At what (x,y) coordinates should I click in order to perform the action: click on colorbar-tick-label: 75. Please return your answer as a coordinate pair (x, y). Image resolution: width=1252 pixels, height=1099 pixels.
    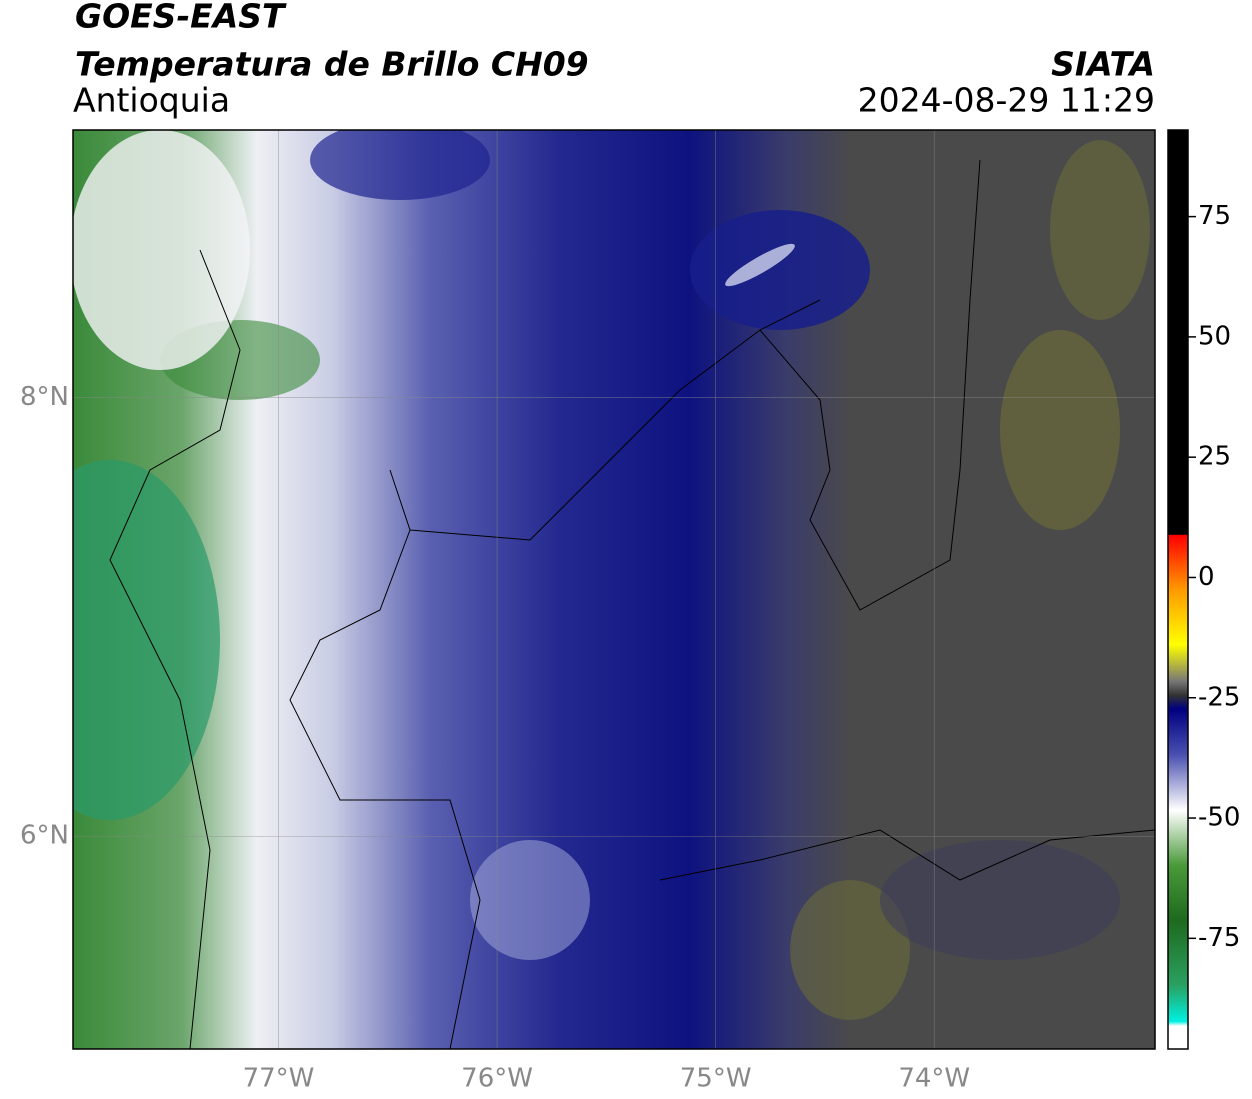
    Looking at the image, I should click on (1214, 216).